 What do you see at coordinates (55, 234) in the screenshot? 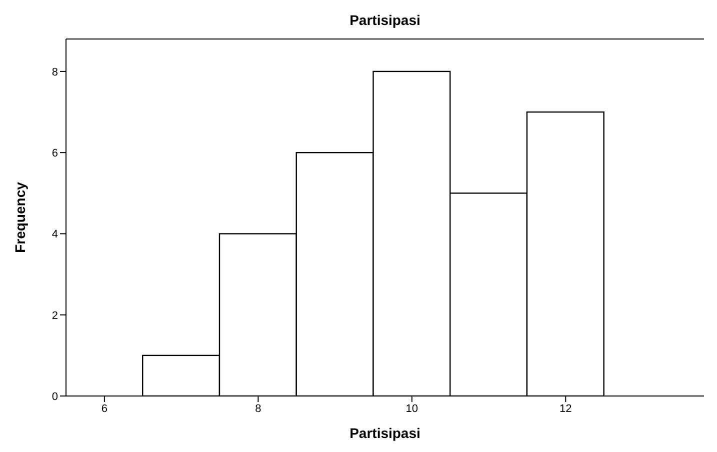
I see `y-tick-label: 4` at bounding box center [55, 234].